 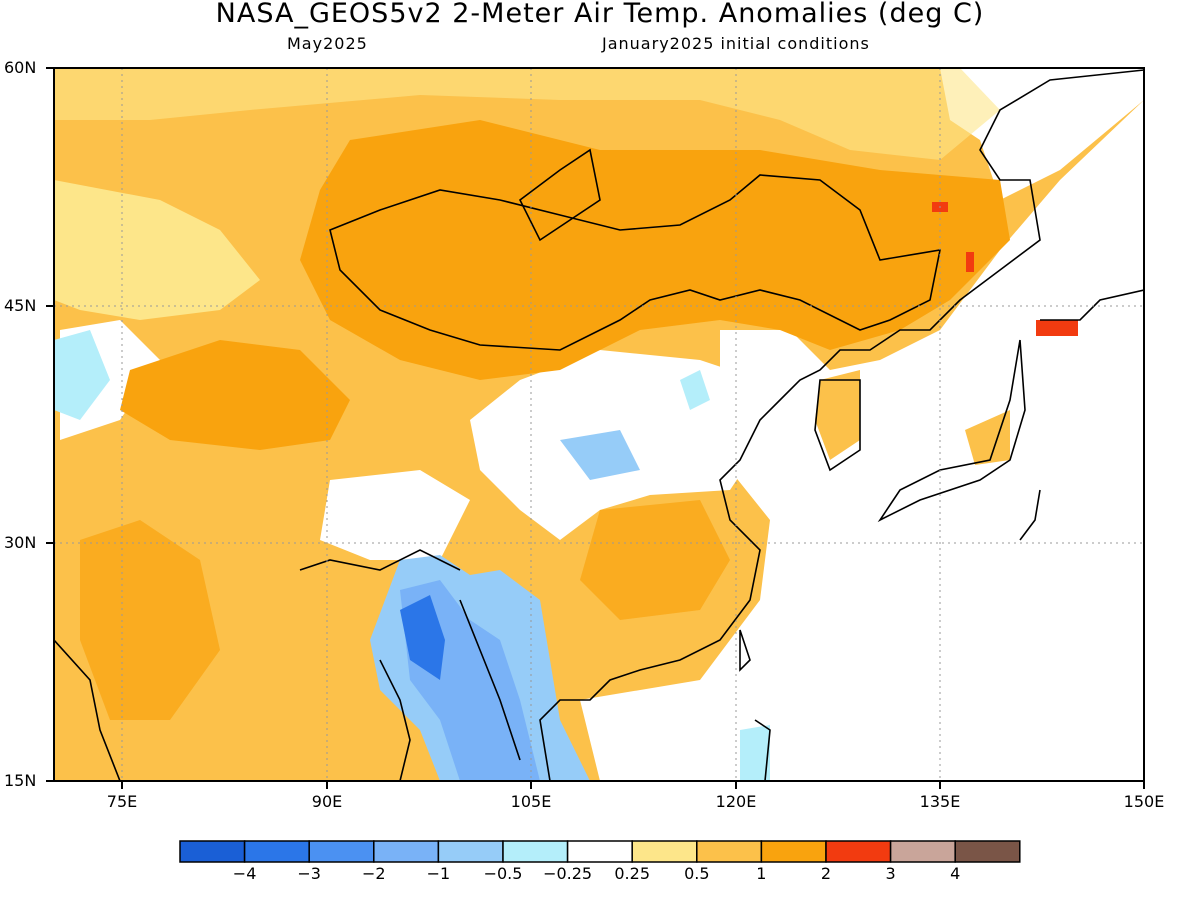 I want to click on lat-tick-label: 45N, so click(x=20, y=305).